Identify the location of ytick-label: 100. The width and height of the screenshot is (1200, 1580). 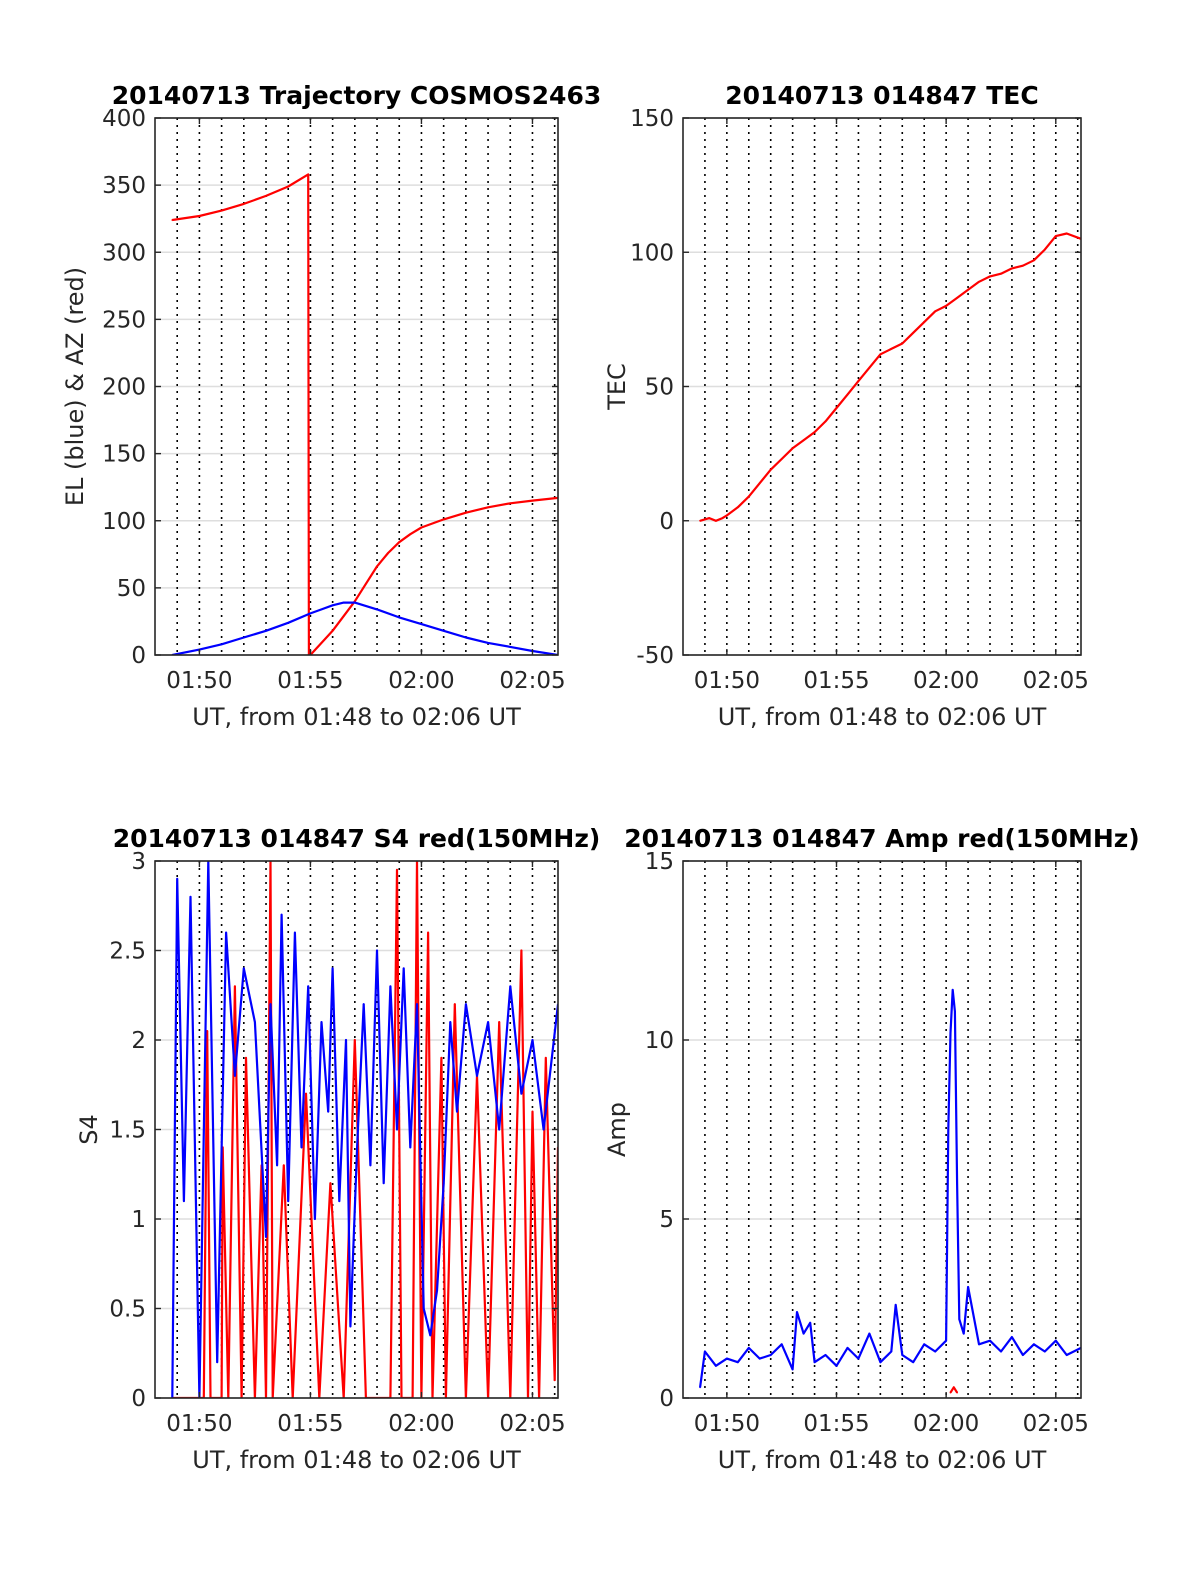
(124, 522).